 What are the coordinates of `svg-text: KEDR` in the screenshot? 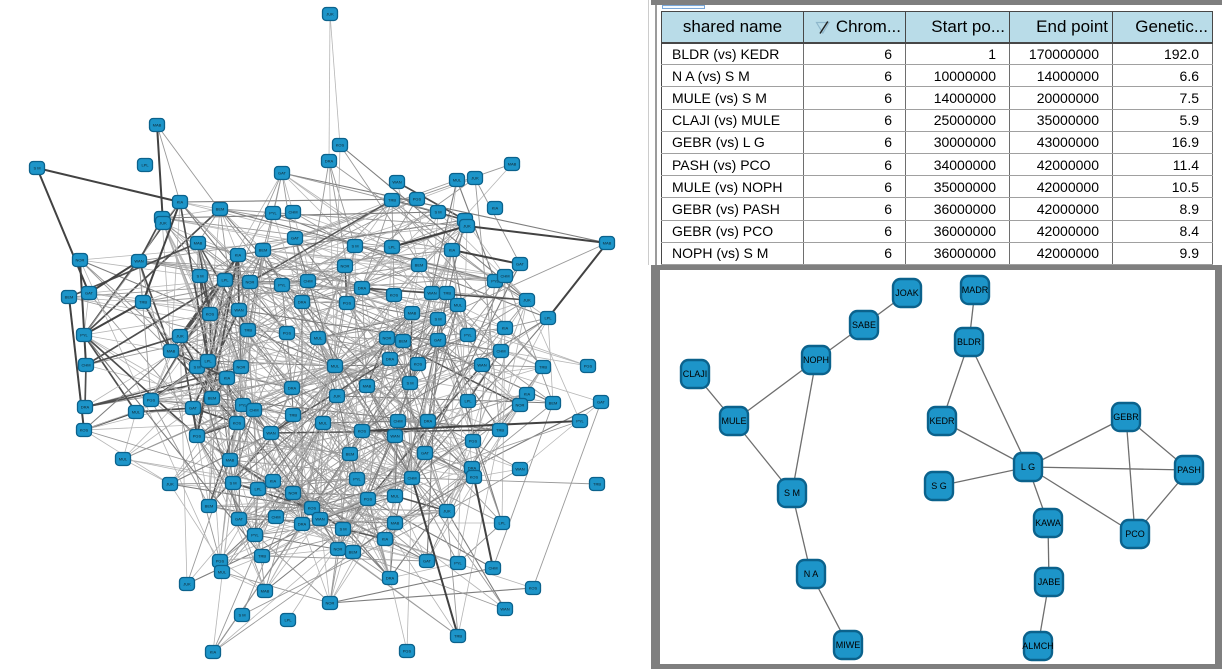 It's located at (942, 421).